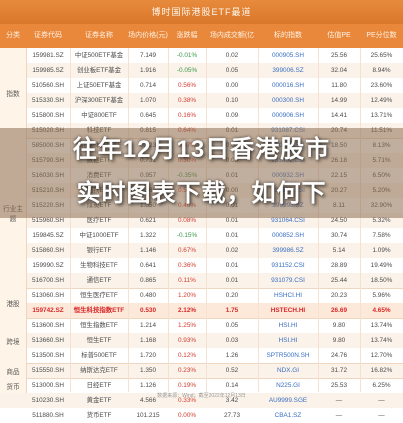 Image resolution: width=403 pixels, height=423 pixels. Describe the element at coordinates (381, 35) in the screenshot. I see `header-pe-pct: PE分位数` at that location.